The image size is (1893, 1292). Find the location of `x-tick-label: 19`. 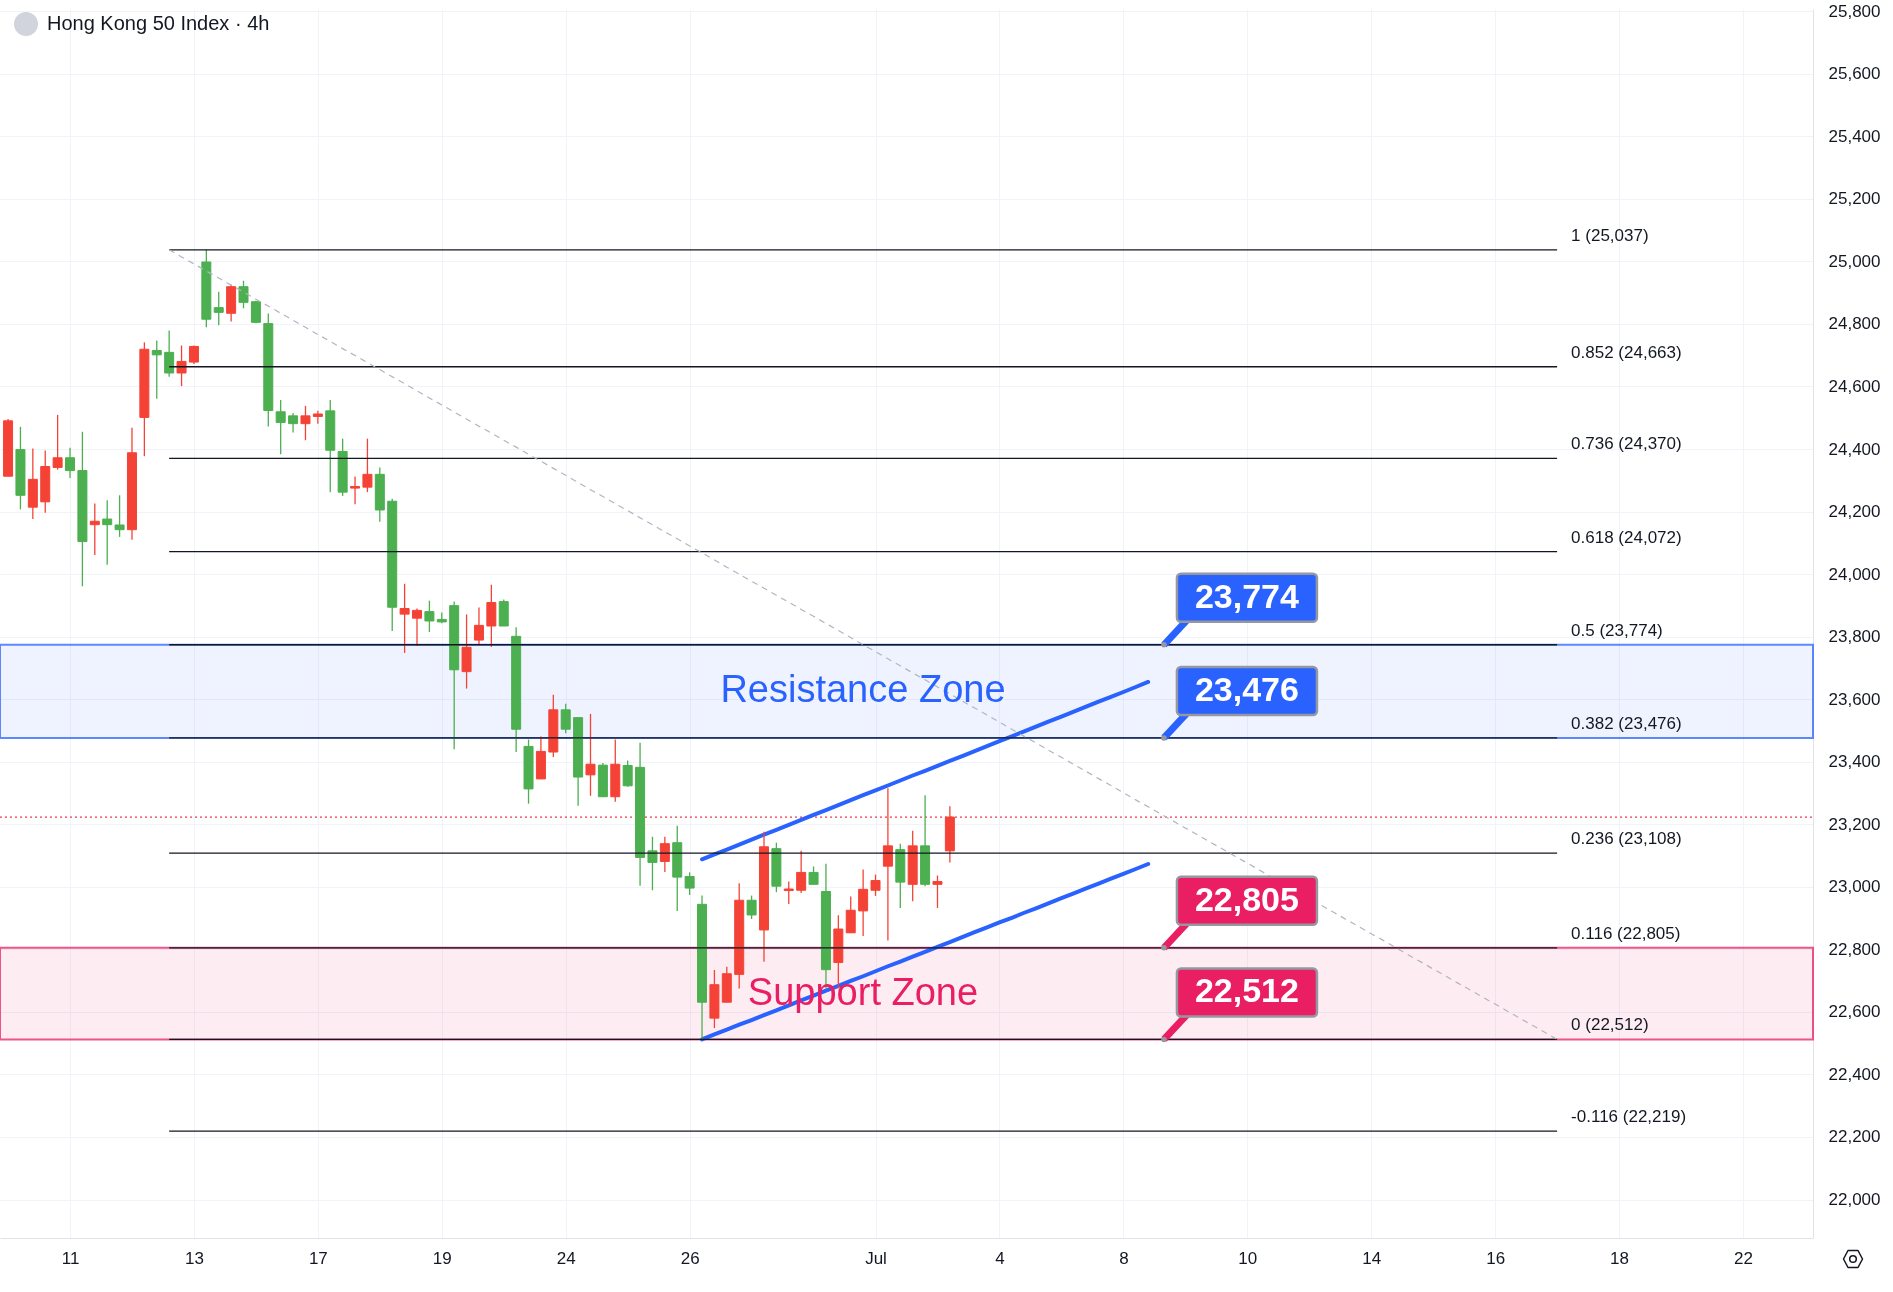

x-tick-label: 19 is located at coordinates (442, 1258).